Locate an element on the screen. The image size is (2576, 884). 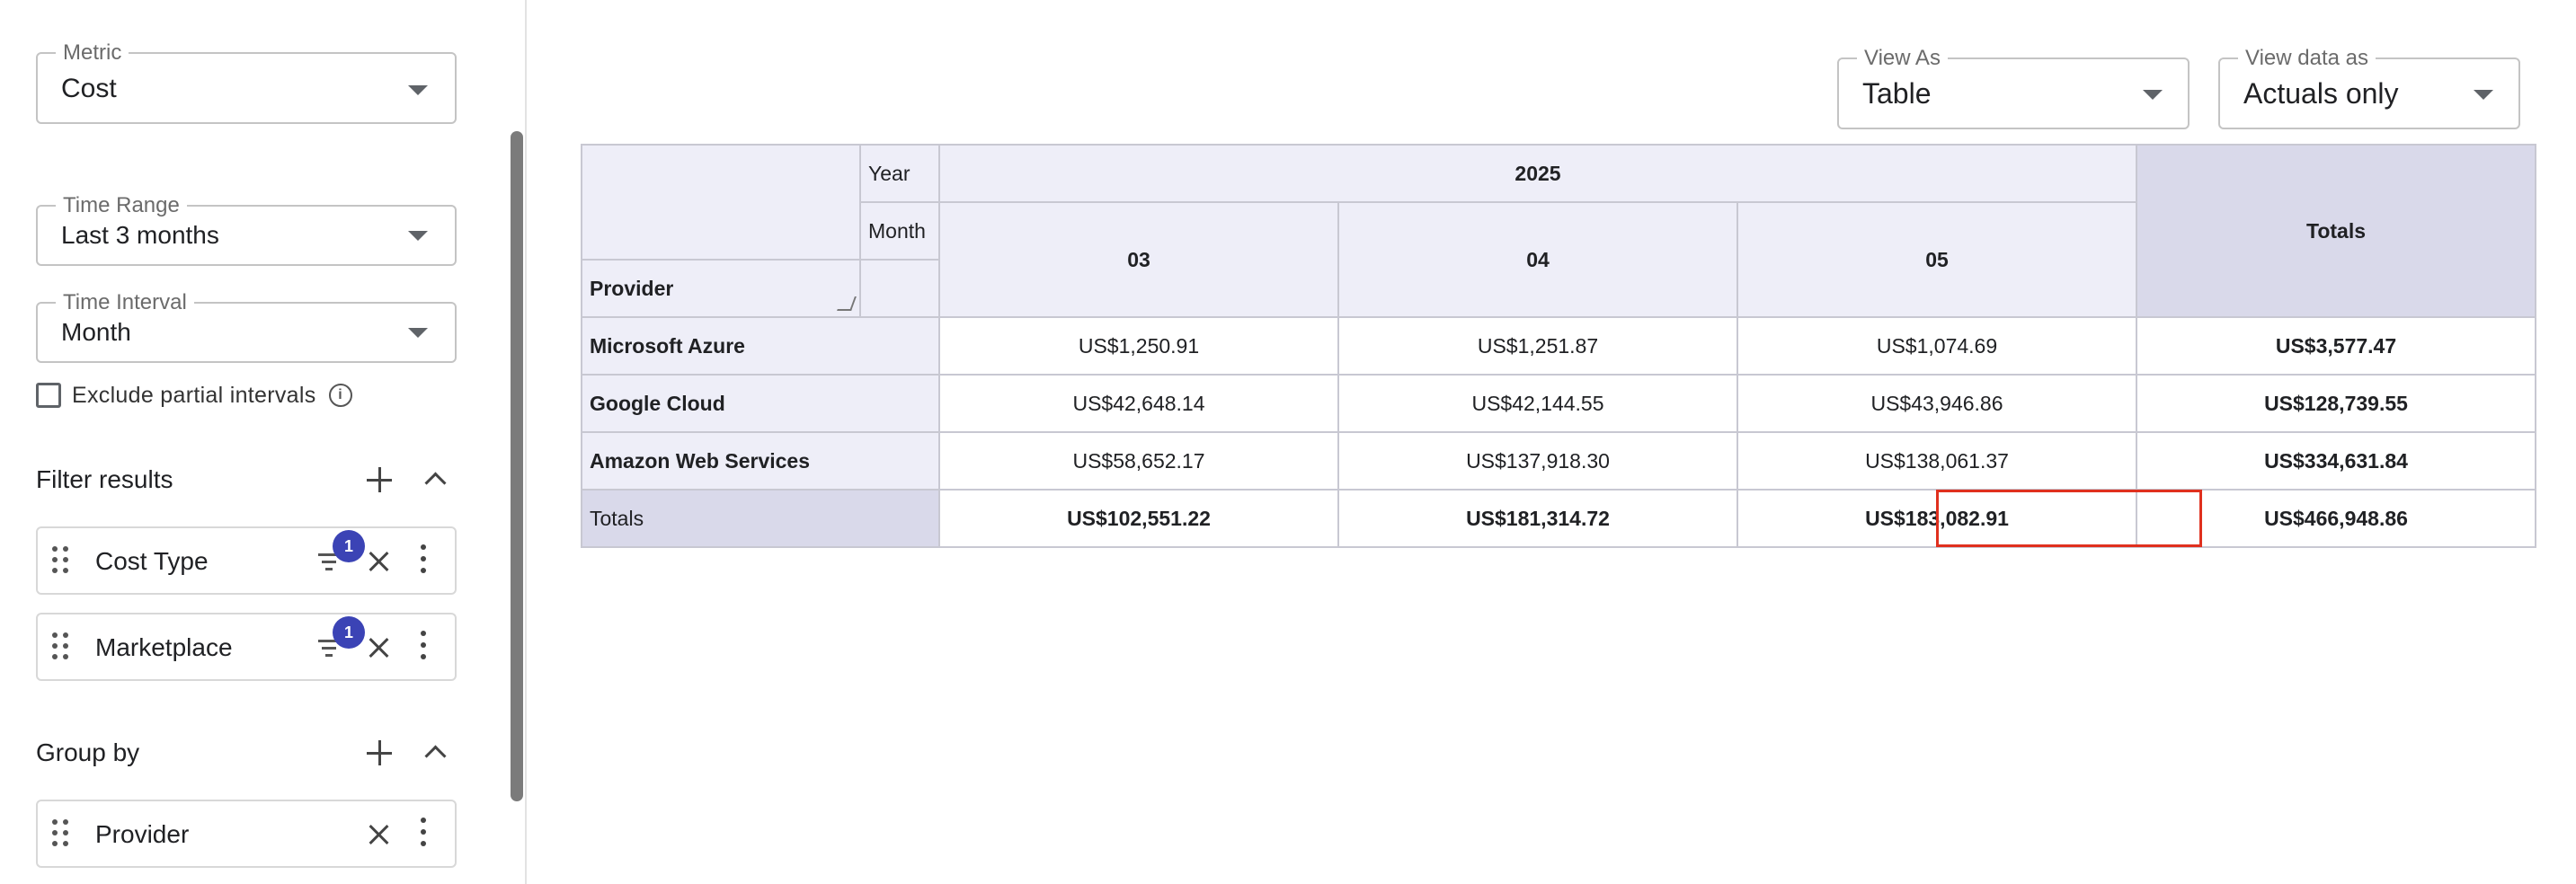
value-cell: US$1,251.87 is located at coordinates (1537, 346).